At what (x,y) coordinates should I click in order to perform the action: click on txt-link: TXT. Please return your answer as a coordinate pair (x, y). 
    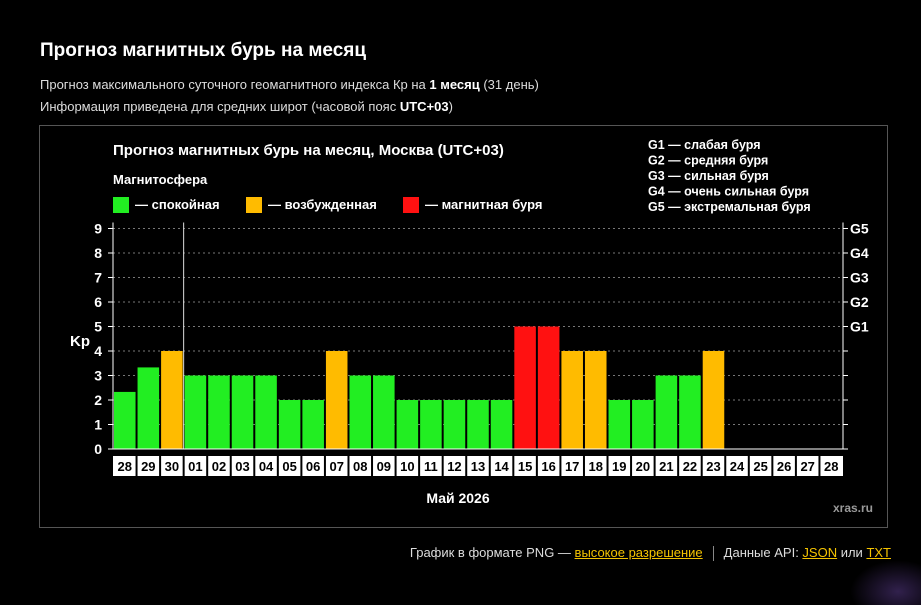
    Looking at the image, I should click on (878, 552).